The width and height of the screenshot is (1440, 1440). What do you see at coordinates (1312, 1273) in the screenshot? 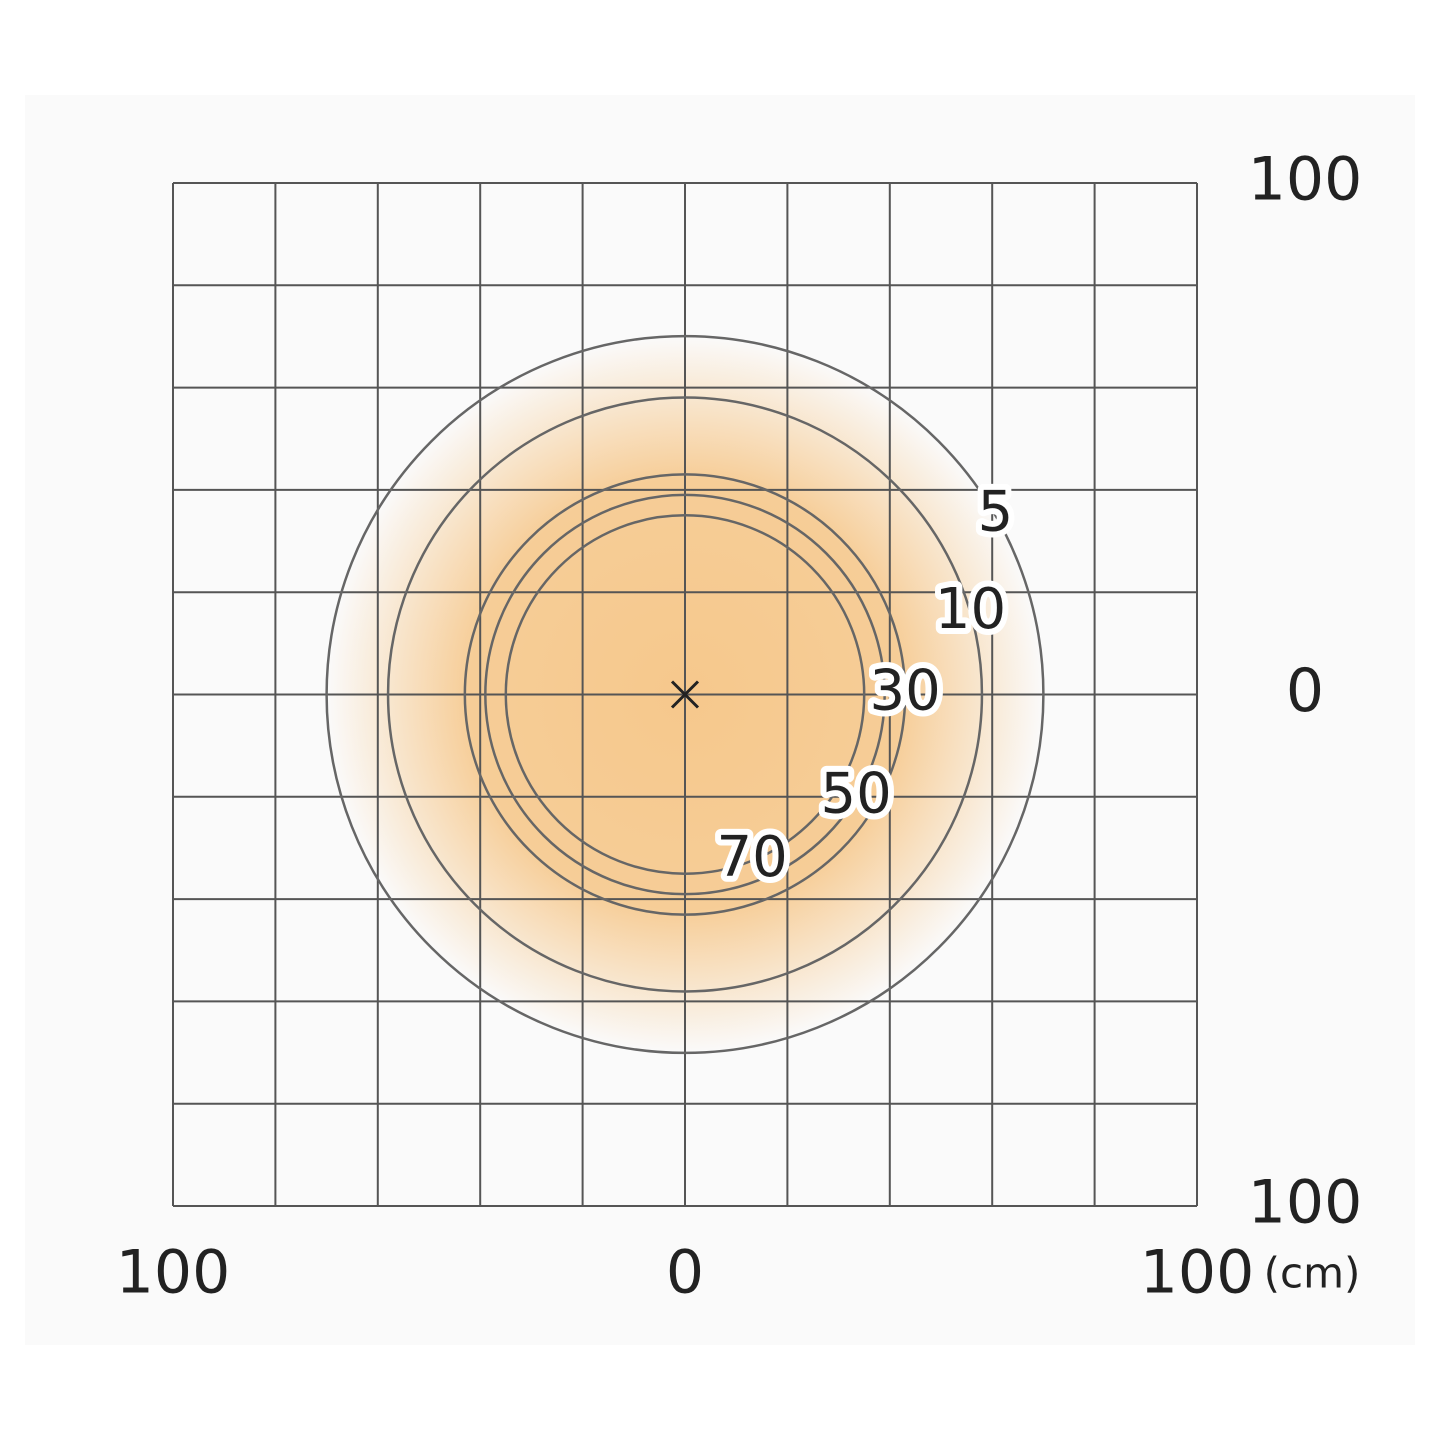
I see `unit-label: (cm)` at bounding box center [1312, 1273].